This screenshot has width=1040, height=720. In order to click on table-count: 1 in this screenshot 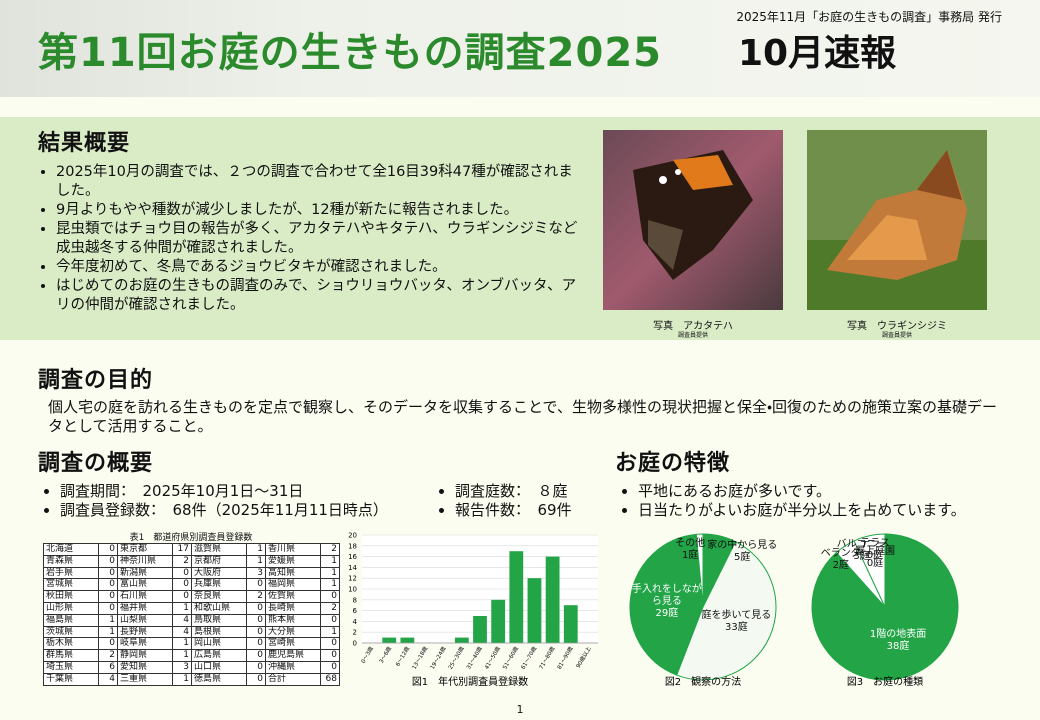, I will do `click(182, 679)`.